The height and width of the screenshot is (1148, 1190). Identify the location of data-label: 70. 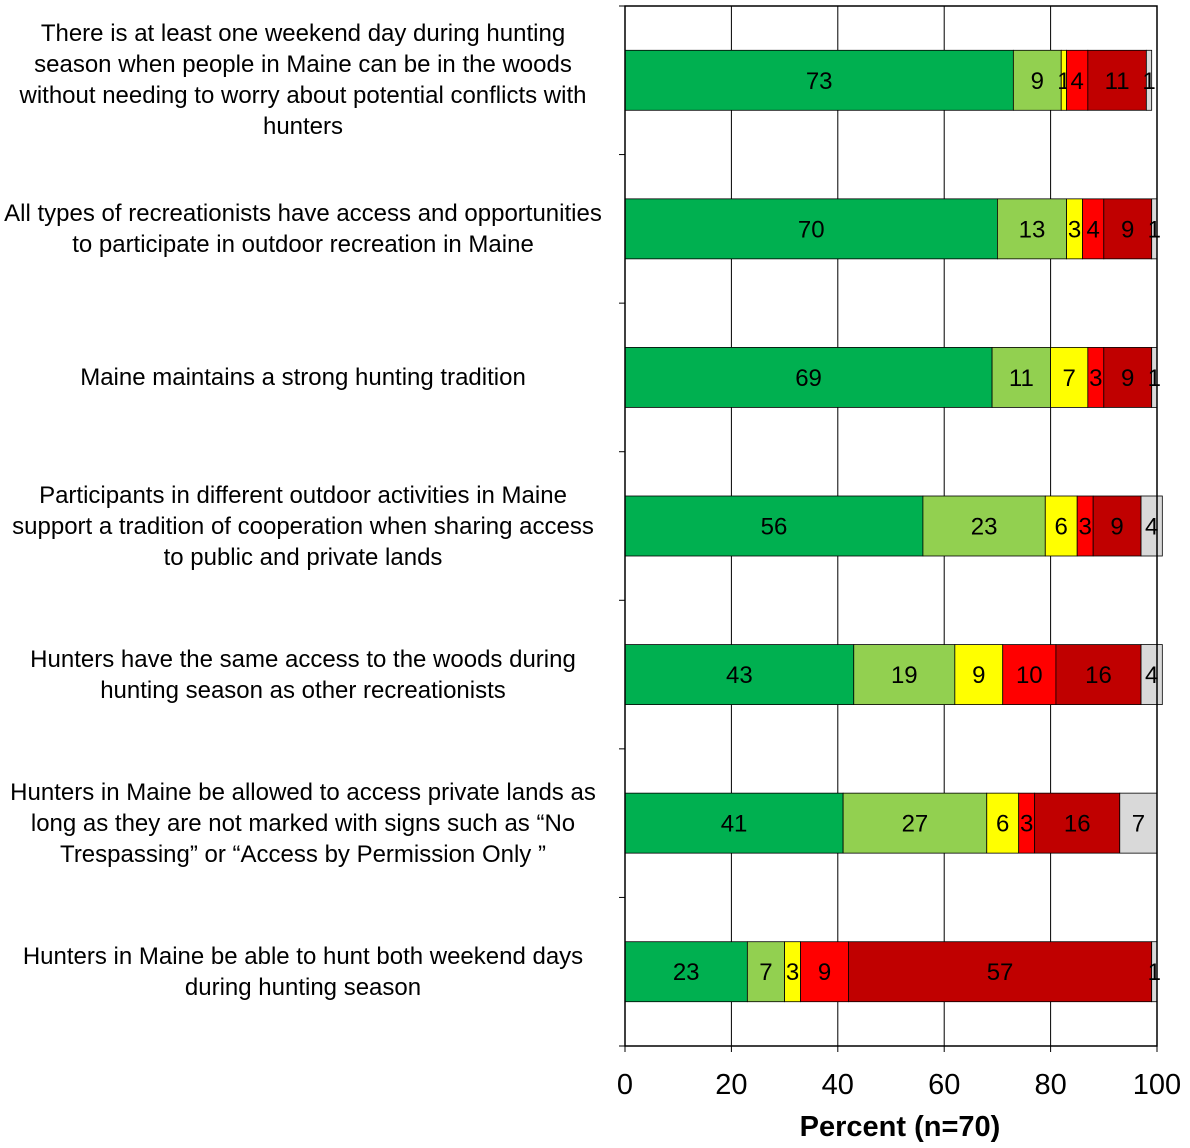
(811, 229).